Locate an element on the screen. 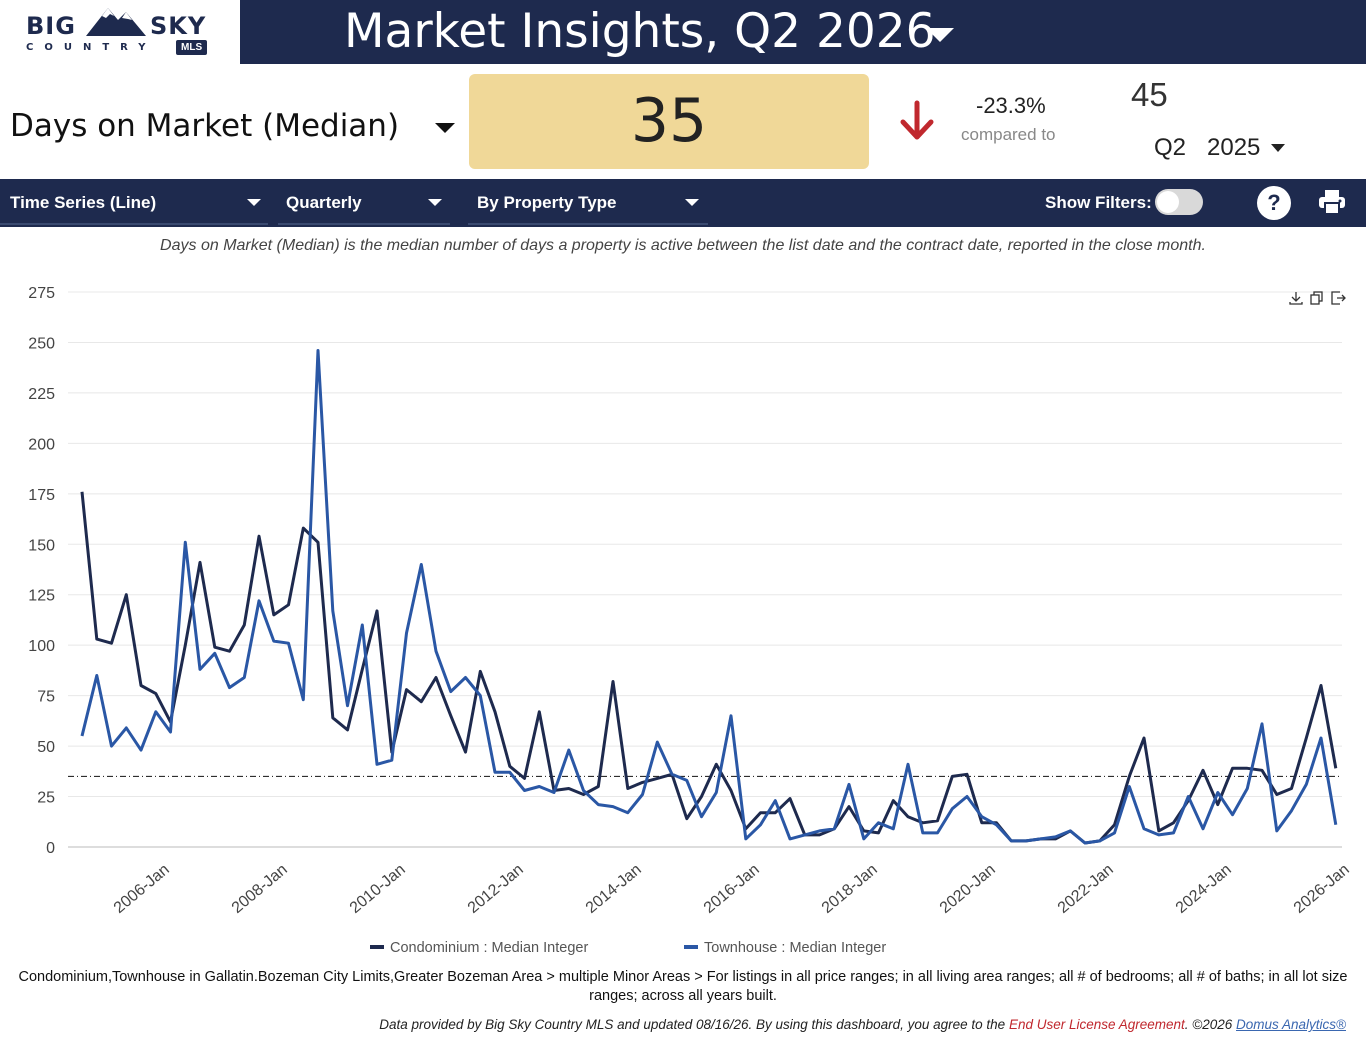 The image size is (1366, 1047). download-icon is located at coordinates (1296, 298).